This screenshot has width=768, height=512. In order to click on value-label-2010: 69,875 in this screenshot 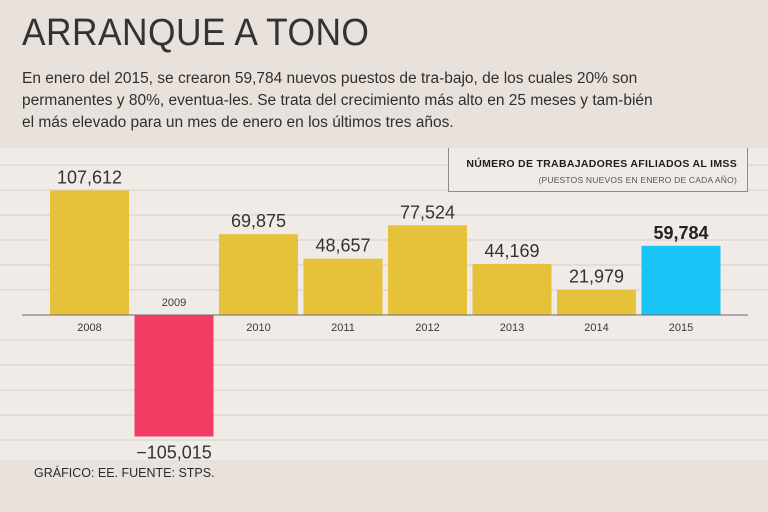, I will do `click(258, 221)`.